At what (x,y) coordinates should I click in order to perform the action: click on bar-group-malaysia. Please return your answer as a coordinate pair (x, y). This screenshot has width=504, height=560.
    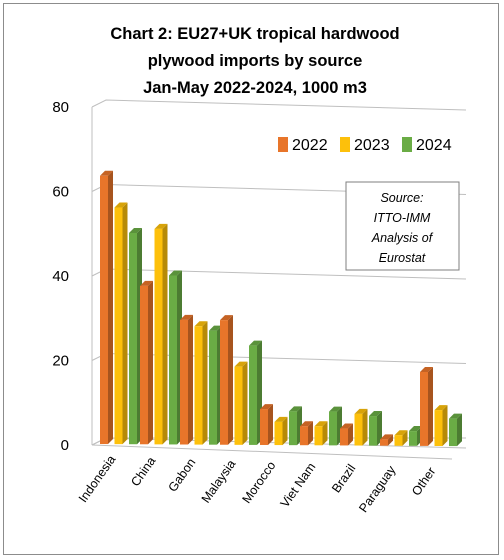
    Looking at the image, I should click on (241, 380).